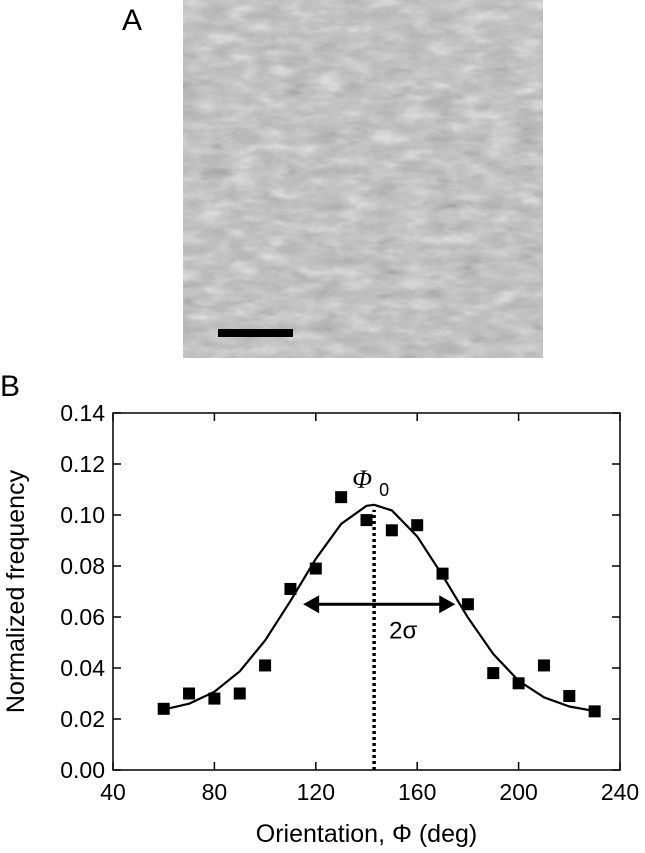  What do you see at coordinates (82, 617) in the screenshot?
I see `y-tick-label: 0.06` at bounding box center [82, 617].